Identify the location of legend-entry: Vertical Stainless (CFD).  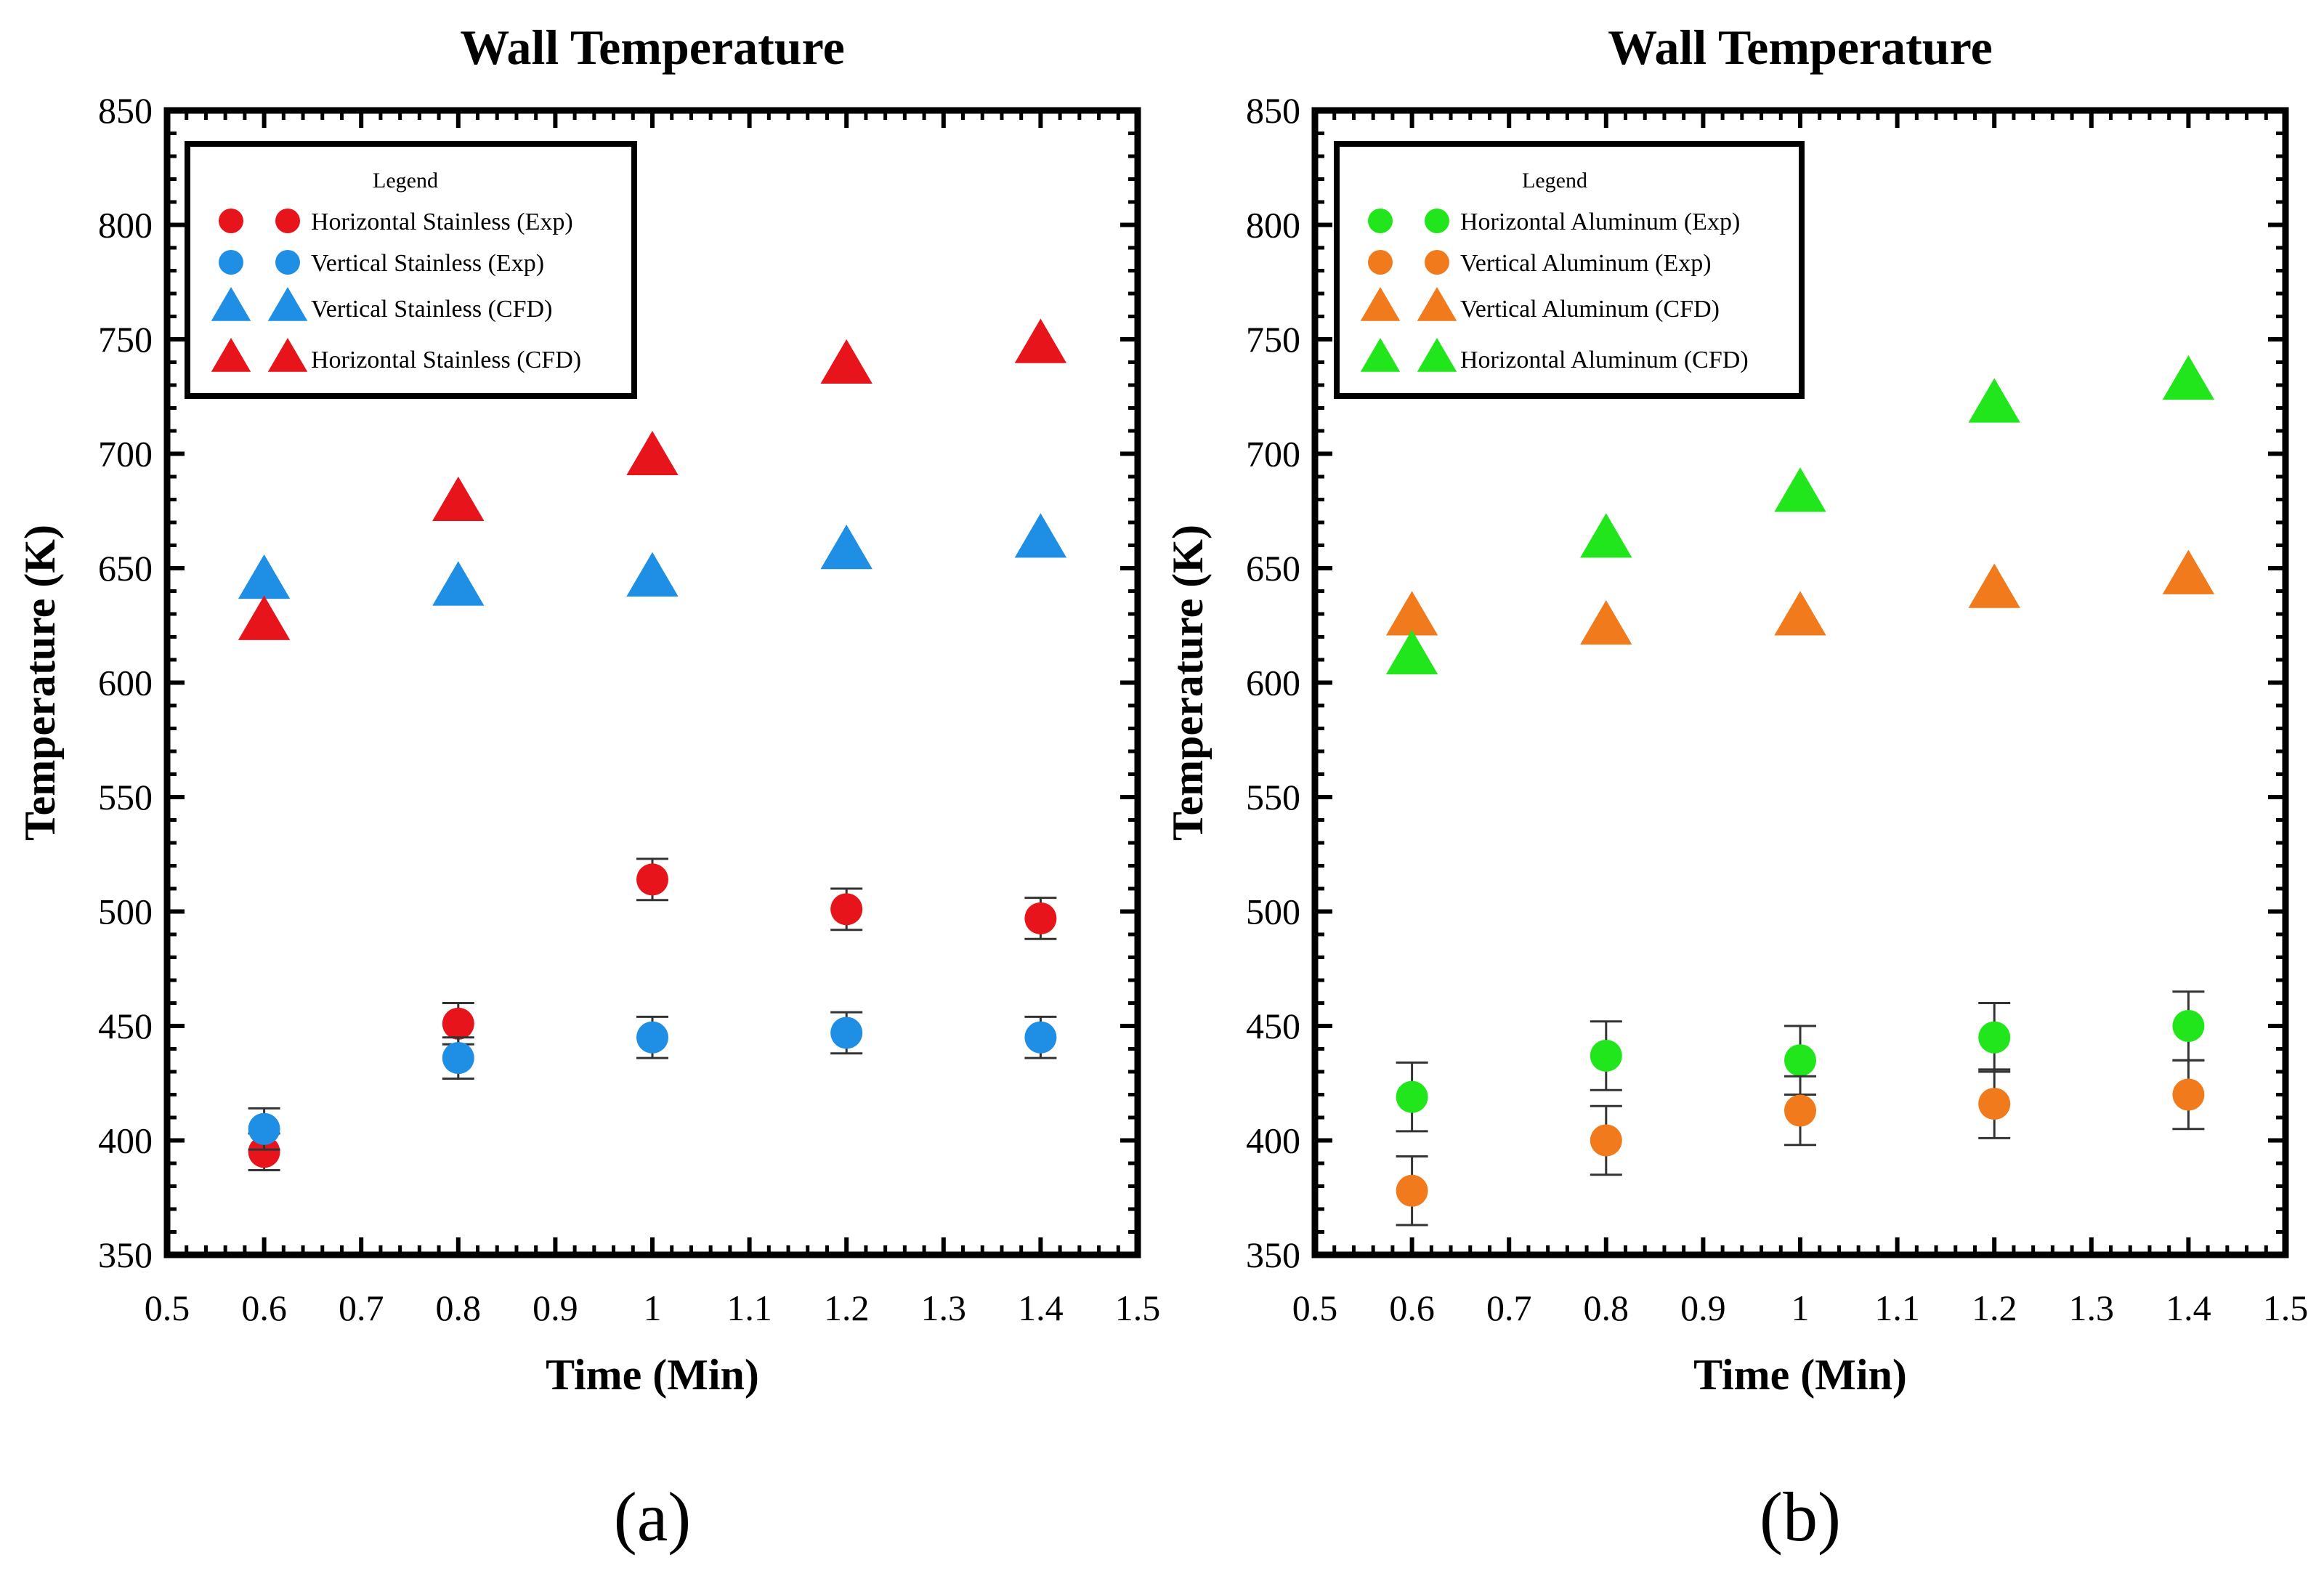
(432, 309).